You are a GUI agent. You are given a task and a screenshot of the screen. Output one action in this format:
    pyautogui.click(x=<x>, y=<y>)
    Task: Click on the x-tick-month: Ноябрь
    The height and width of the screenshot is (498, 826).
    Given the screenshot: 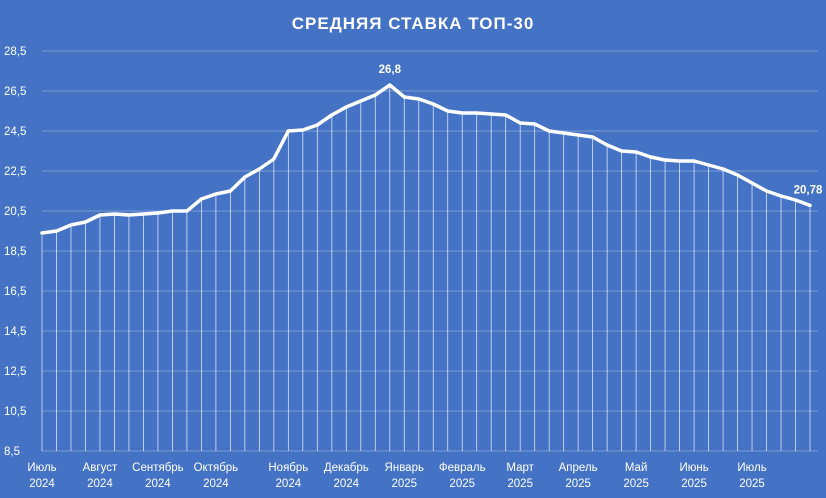 What is the action you would take?
    pyautogui.click(x=288, y=468)
    